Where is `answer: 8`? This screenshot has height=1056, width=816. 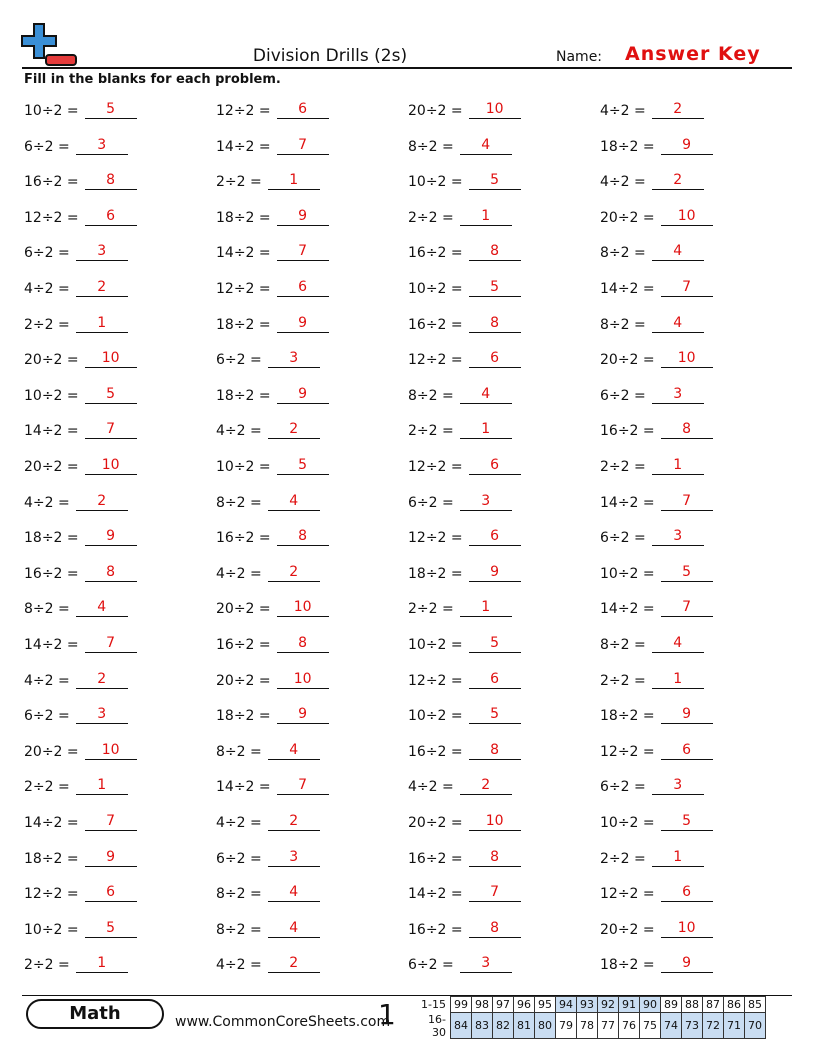 answer: 8 is located at coordinates (302, 537).